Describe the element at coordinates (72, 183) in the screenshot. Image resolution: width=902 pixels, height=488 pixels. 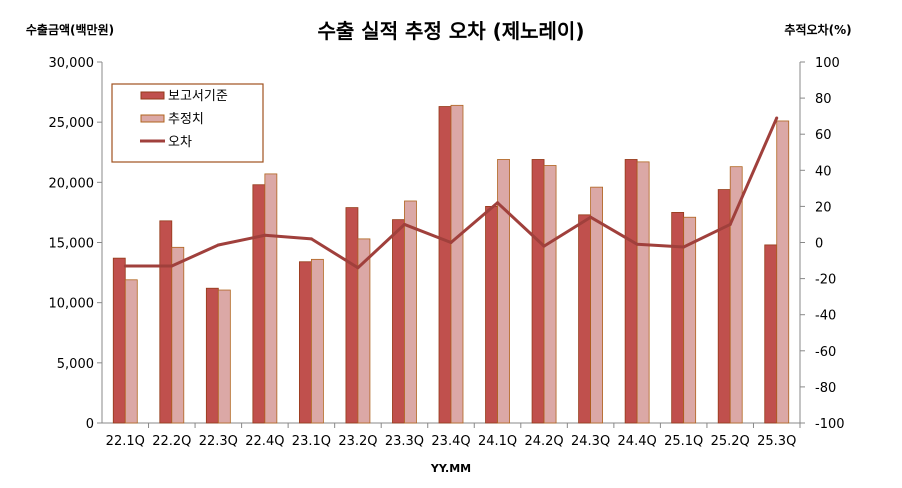
I see `y-tick-label: 20,000` at that location.